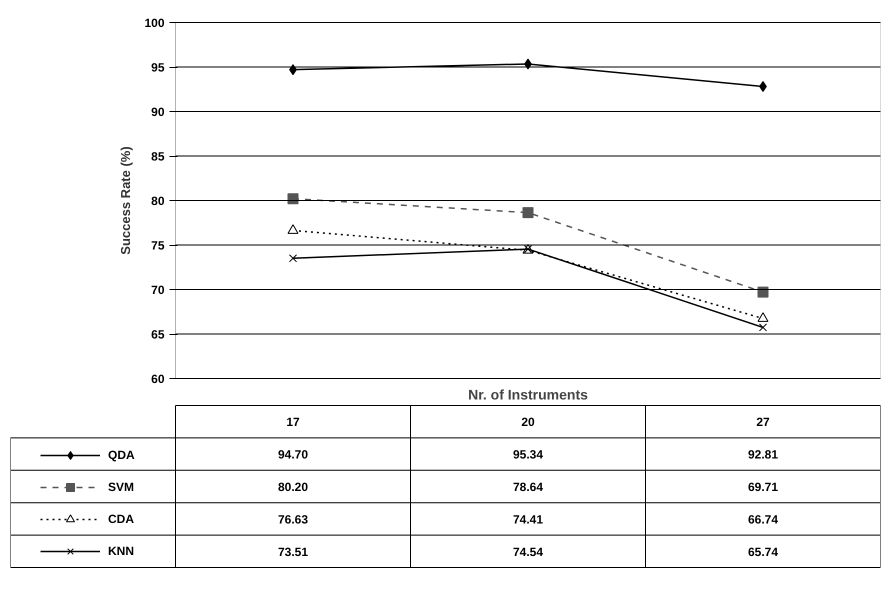 The height and width of the screenshot is (603, 889). What do you see at coordinates (158, 67) in the screenshot?
I see `y-tick-label: 95` at bounding box center [158, 67].